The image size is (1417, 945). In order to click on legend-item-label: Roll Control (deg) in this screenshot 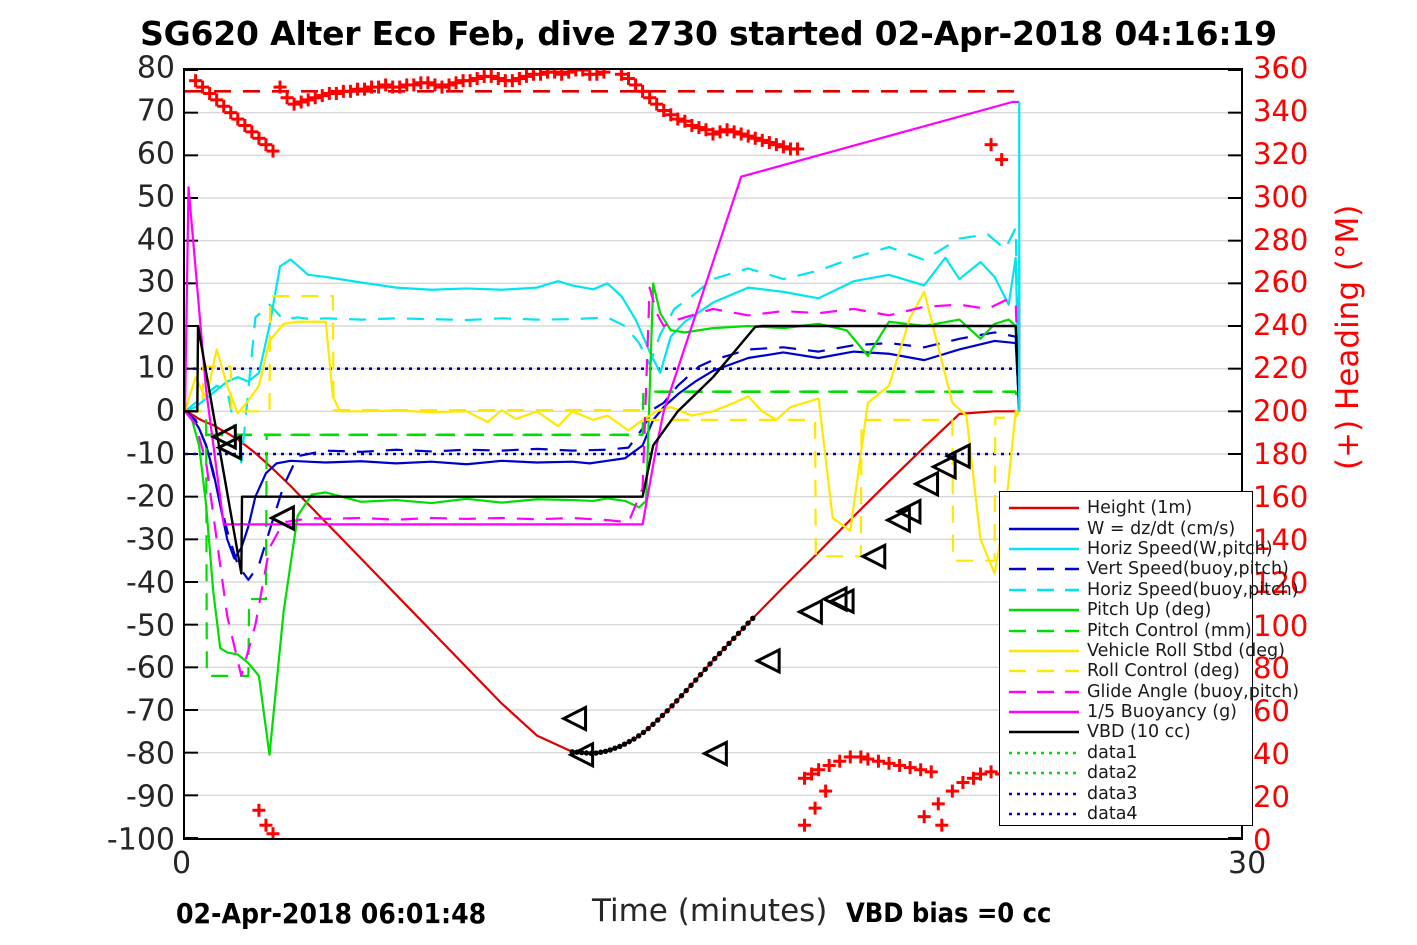, I will do `click(1163, 671)`.